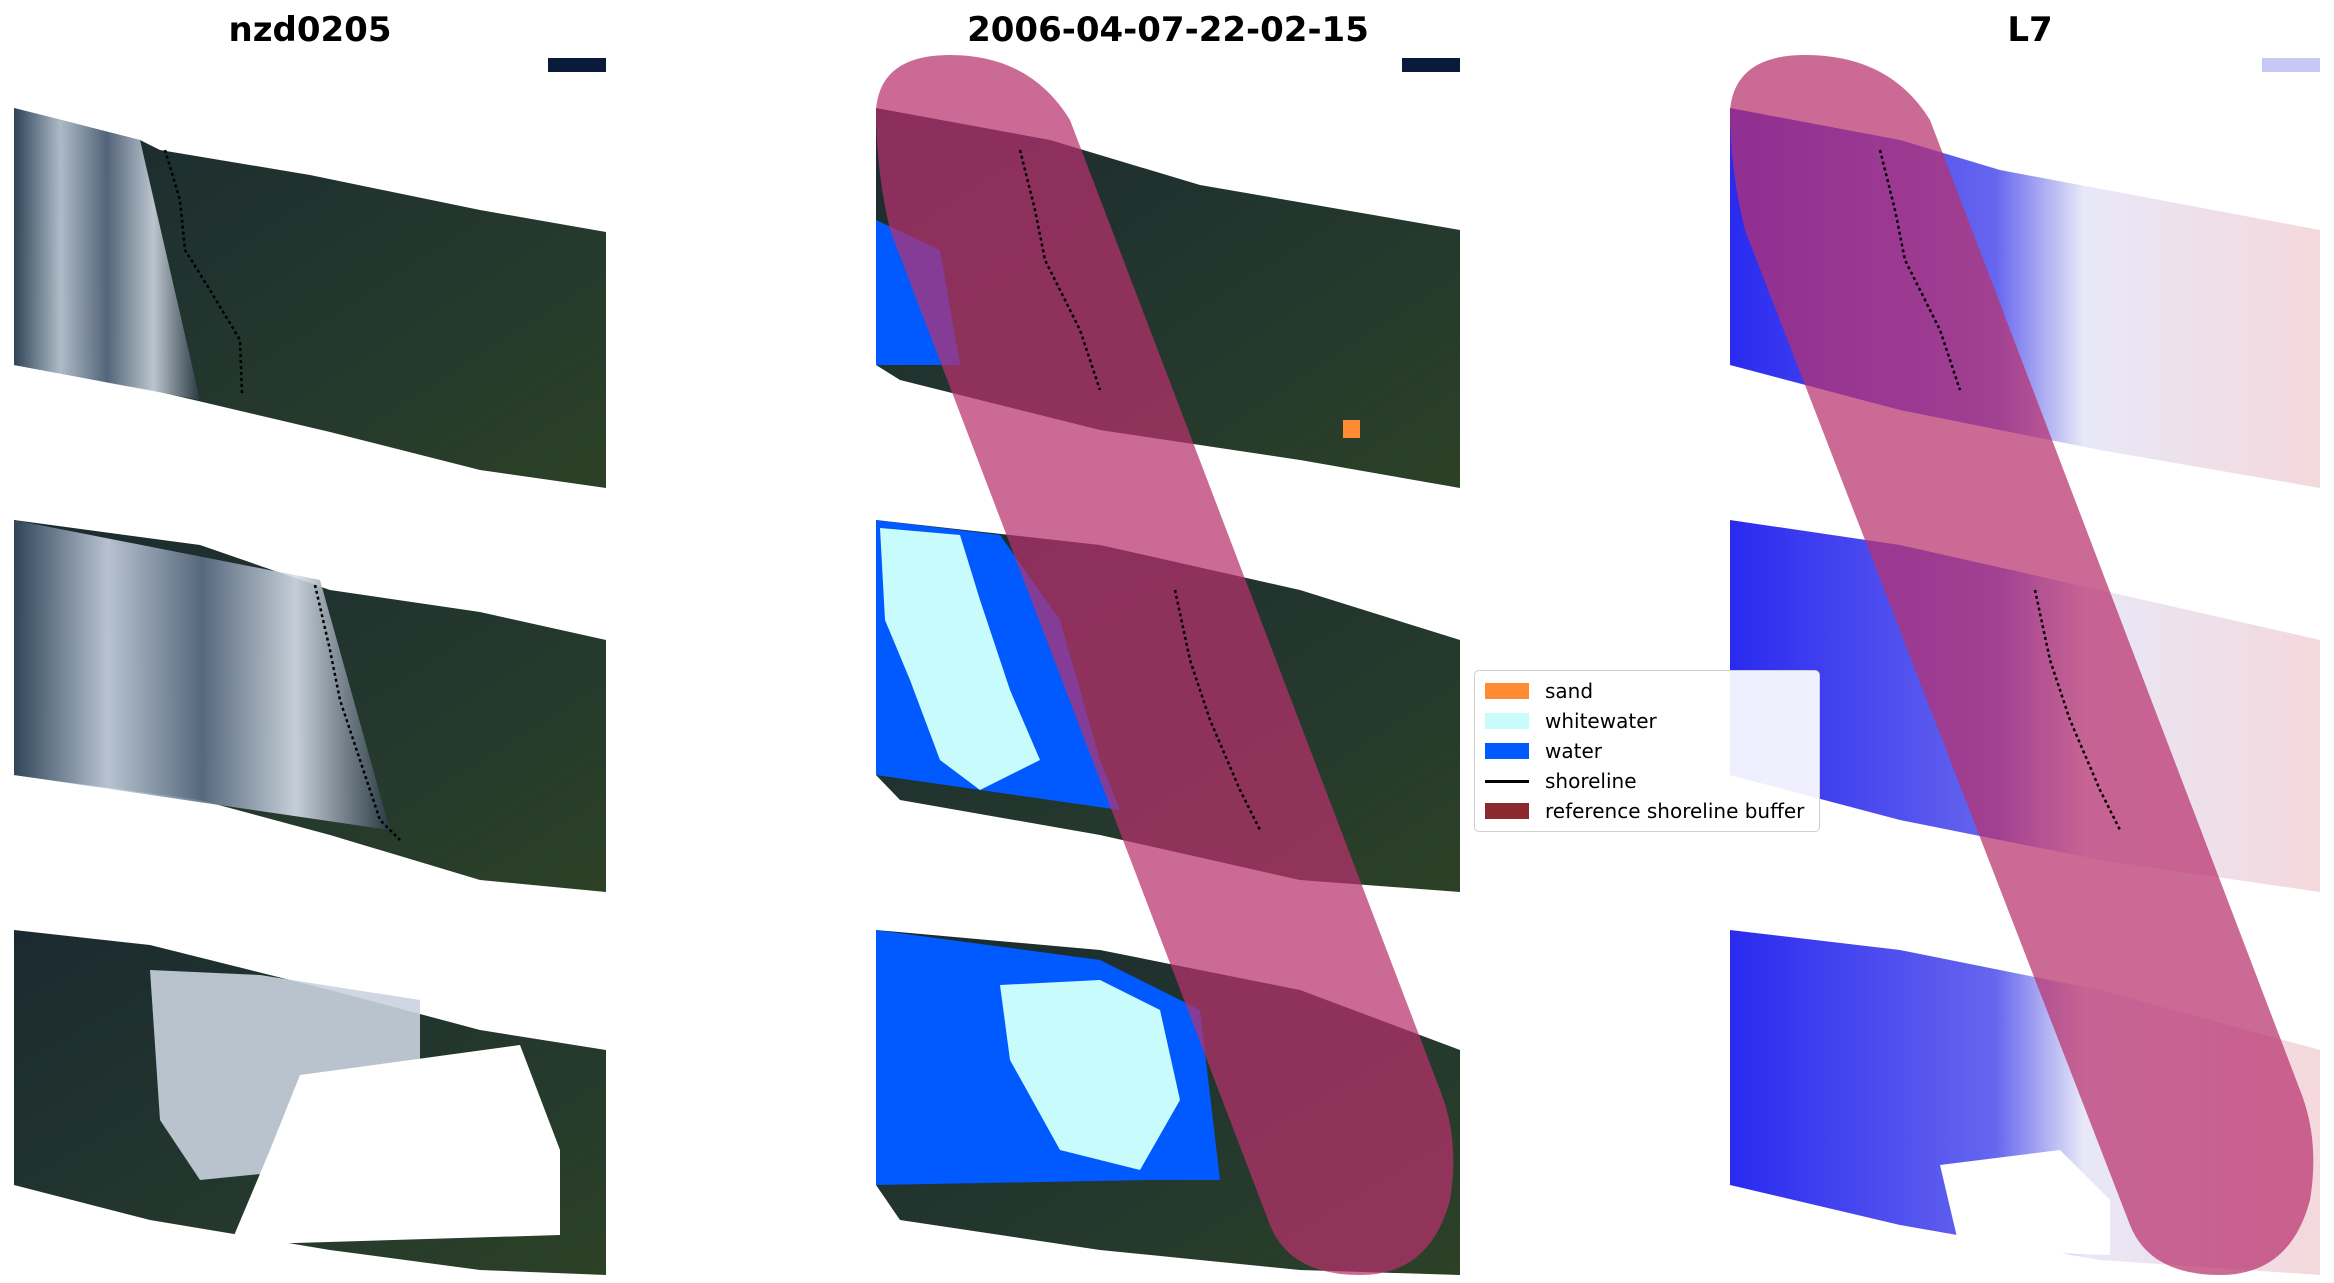 The image size is (2334, 1283). I want to click on legend-label: shoreline, so click(1591, 781).